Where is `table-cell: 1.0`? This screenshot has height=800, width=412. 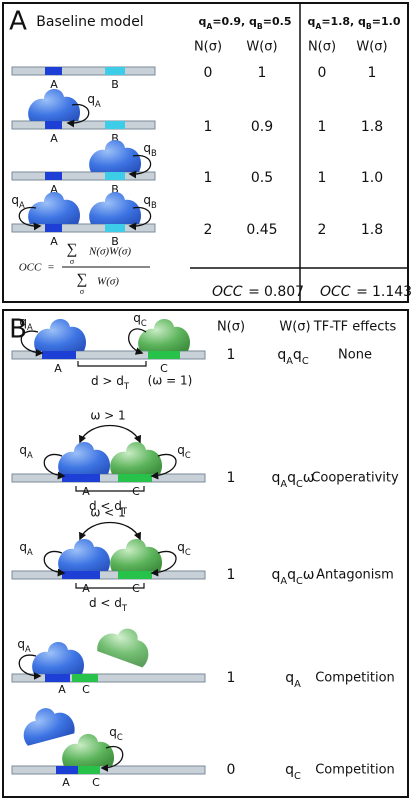
table-cell: 1.0 is located at coordinates (372, 178).